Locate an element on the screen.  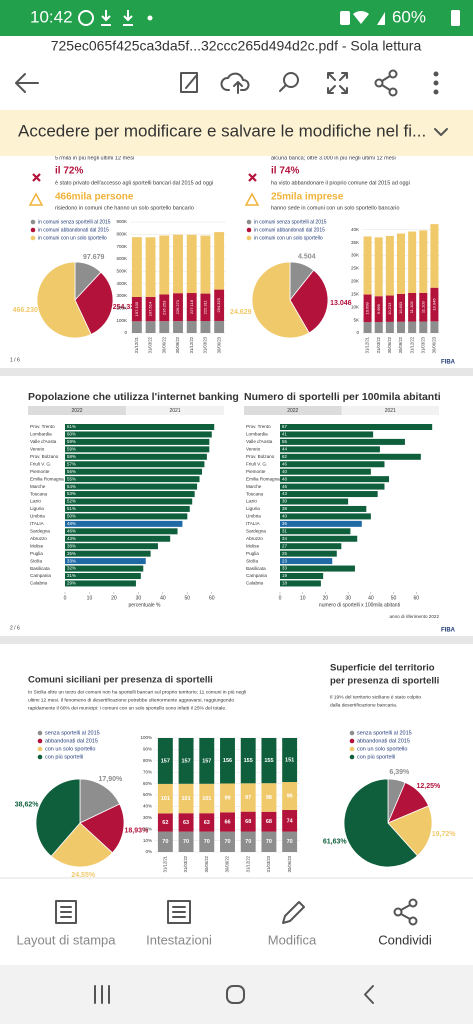
nav-label: Layout di stampa is located at coordinates (66, 939).